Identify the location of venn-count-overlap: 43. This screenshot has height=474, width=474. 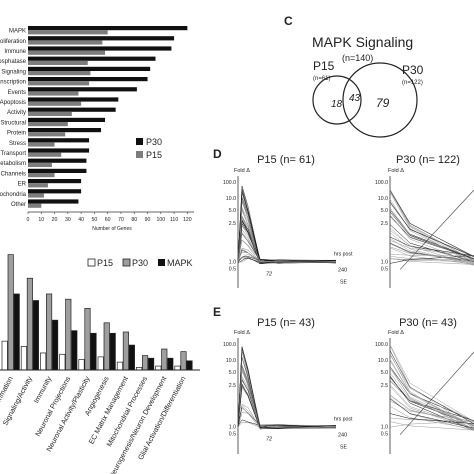
(355, 98).